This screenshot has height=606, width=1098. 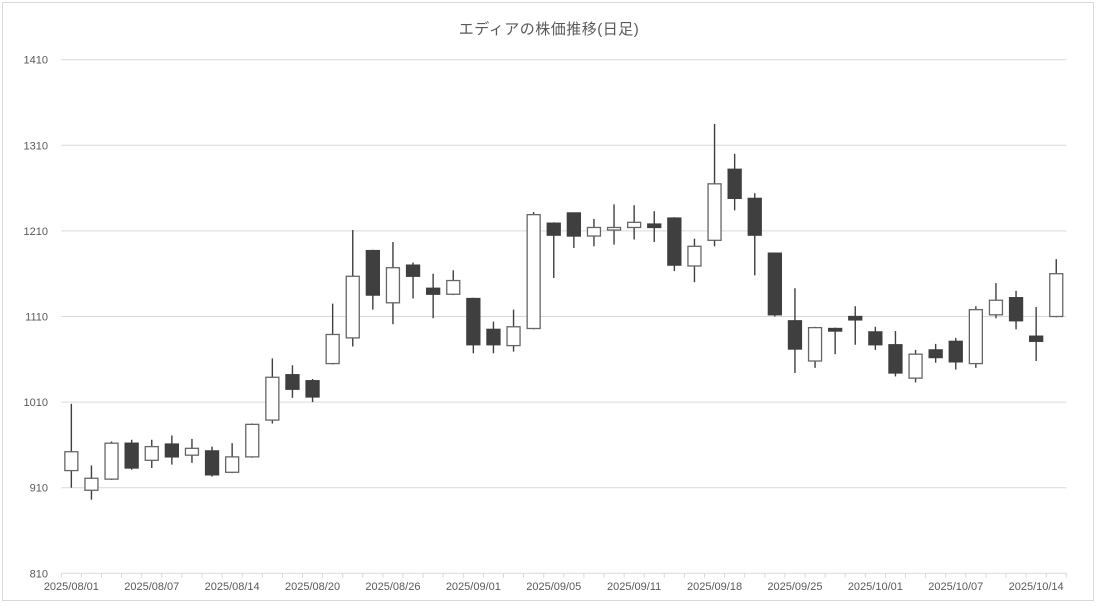 What do you see at coordinates (36, 232) in the screenshot?
I see `y-axis-tick-label: 1210` at bounding box center [36, 232].